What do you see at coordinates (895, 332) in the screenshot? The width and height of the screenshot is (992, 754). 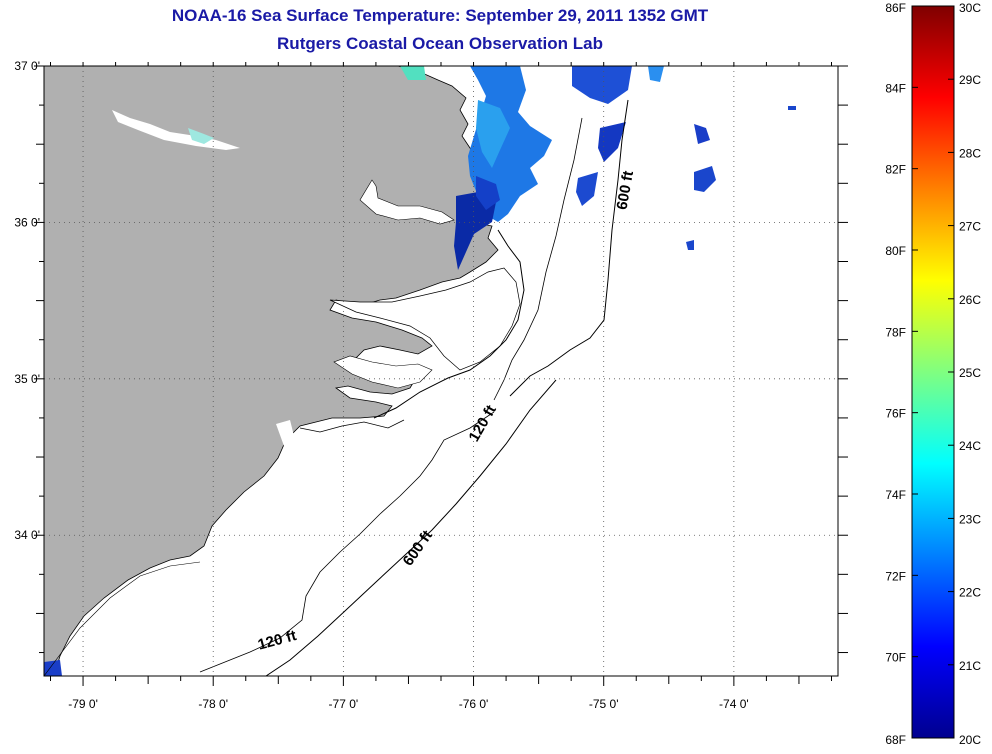 I see `colorbar-fahrenheit-label: 78F` at bounding box center [895, 332].